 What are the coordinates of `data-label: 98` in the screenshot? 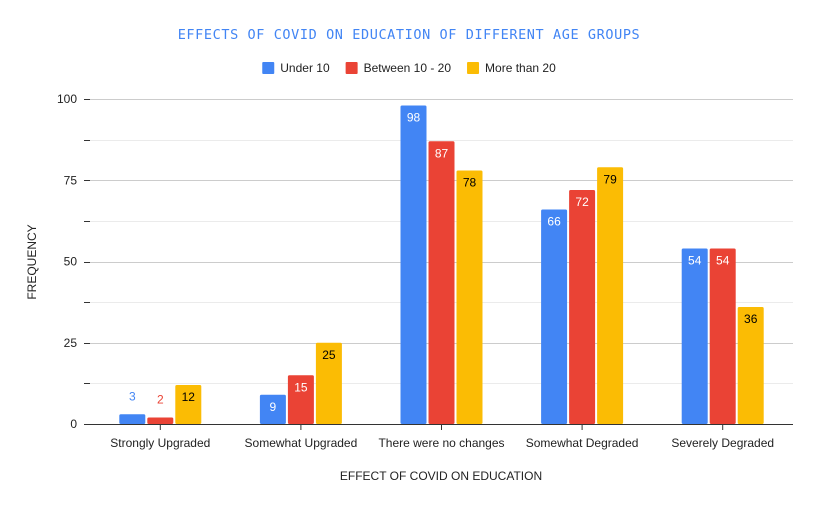 It's located at (414, 118).